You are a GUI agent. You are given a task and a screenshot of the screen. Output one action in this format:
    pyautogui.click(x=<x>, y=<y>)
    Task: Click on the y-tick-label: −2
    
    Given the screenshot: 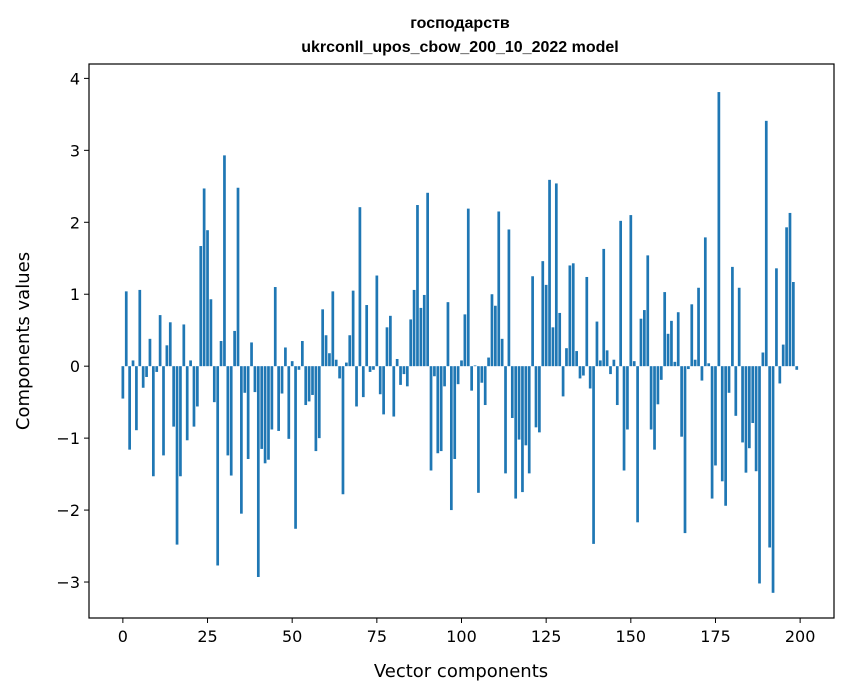 What is the action you would take?
    pyautogui.click(x=68, y=510)
    